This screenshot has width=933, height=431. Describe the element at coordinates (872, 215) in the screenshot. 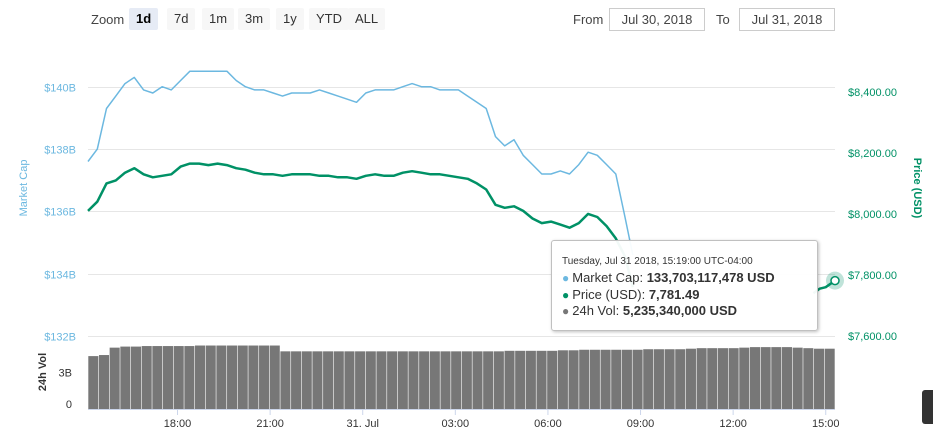

I see `right-tick-label: $8,000.00` at that location.